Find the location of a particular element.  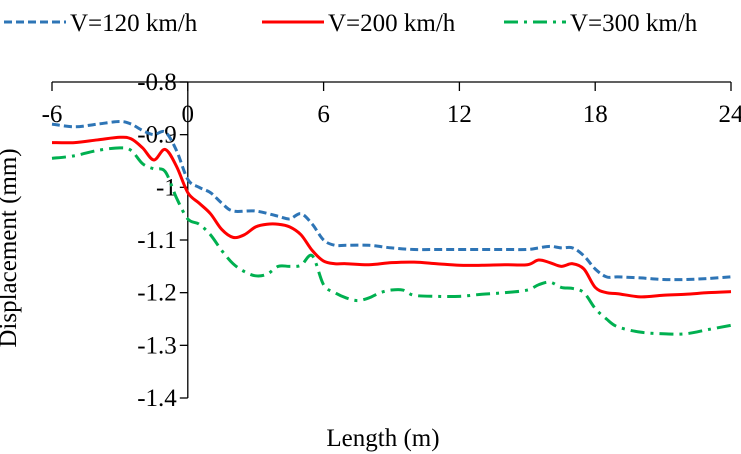

y-tick-label: -1 is located at coordinates (166, 187).